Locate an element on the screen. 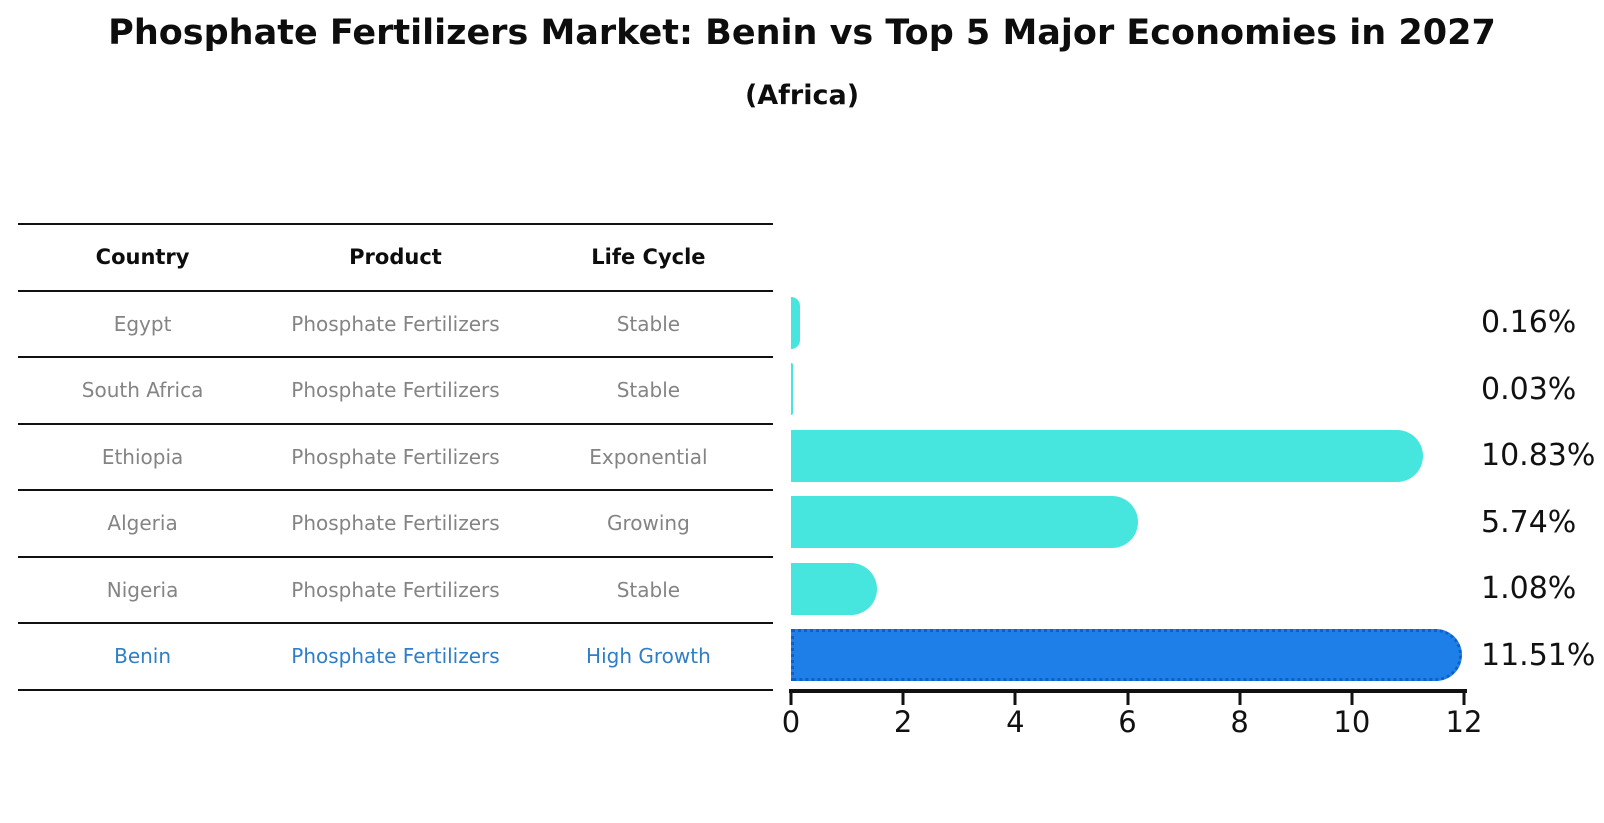  value-label-algeria: 5.74% is located at coordinates (1529, 522).